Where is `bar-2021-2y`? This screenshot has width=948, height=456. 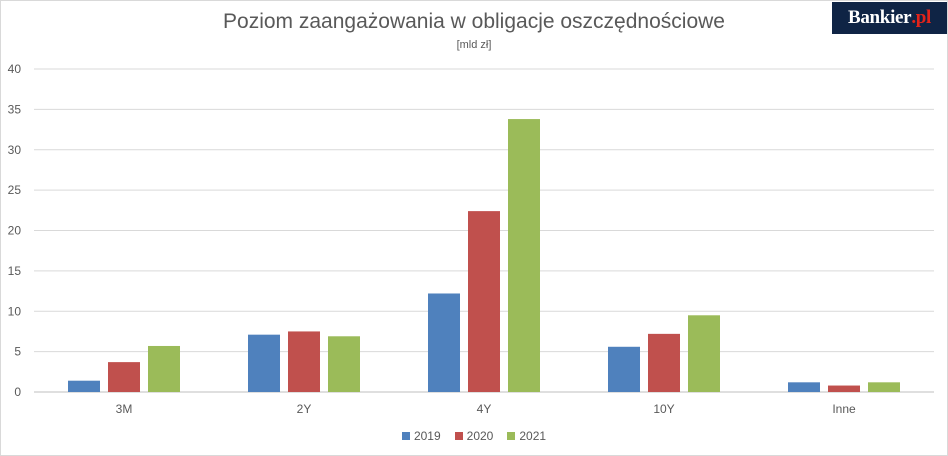
bar-2021-2y is located at coordinates (344, 364).